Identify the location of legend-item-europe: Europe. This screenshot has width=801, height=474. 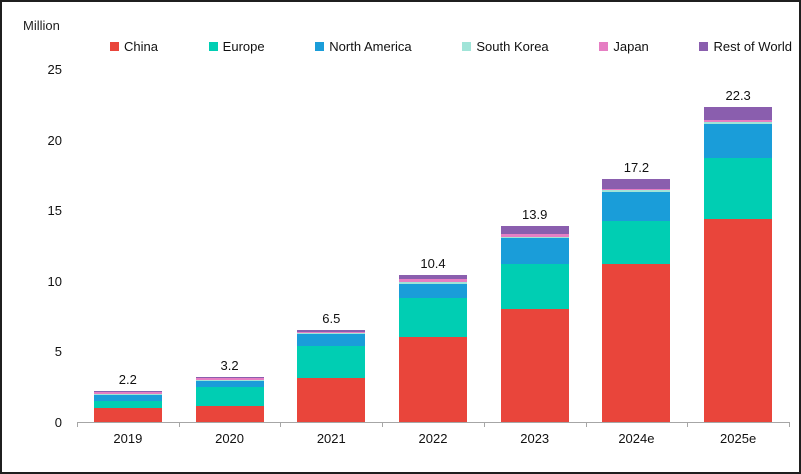
(236, 46).